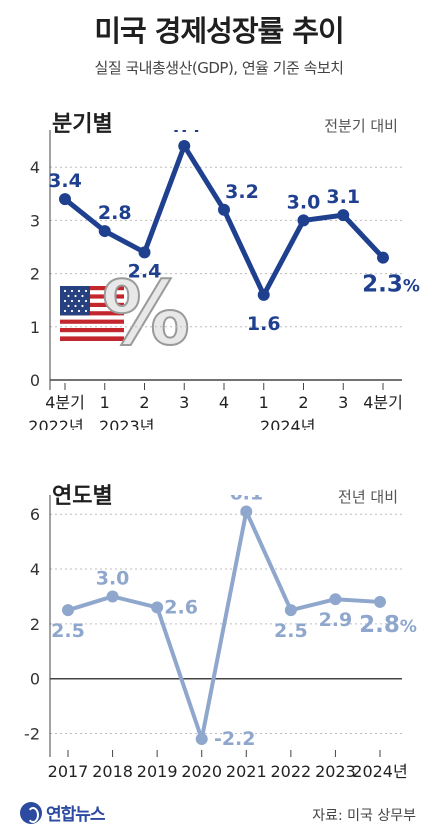 The height and width of the screenshot is (836, 438). Describe the element at coordinates (336, 620) in the screenshot. I see `annual-data-label: 2.9` at that location.